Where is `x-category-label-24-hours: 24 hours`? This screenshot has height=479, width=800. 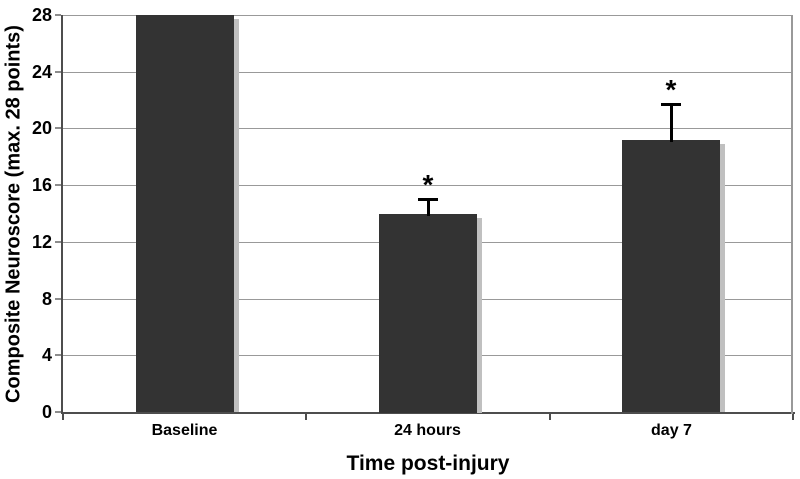
x-category-label-24-hours: 24 hours is located at coordinates (427, 430).